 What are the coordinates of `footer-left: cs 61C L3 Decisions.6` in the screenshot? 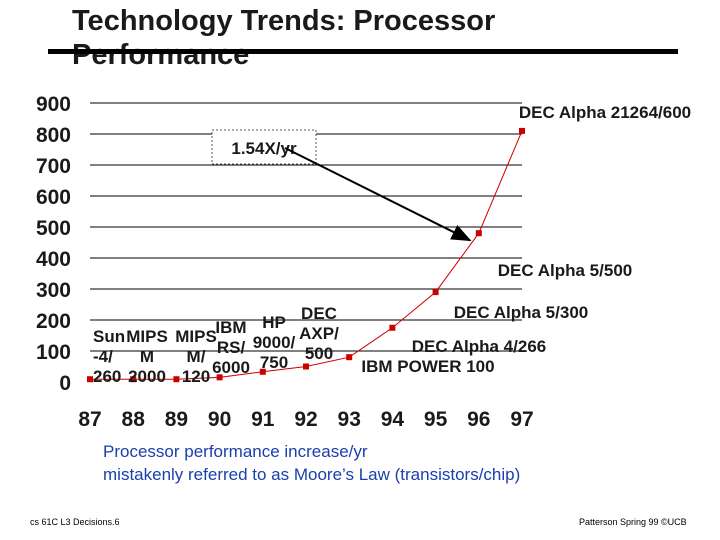 It's located at (75, 522).